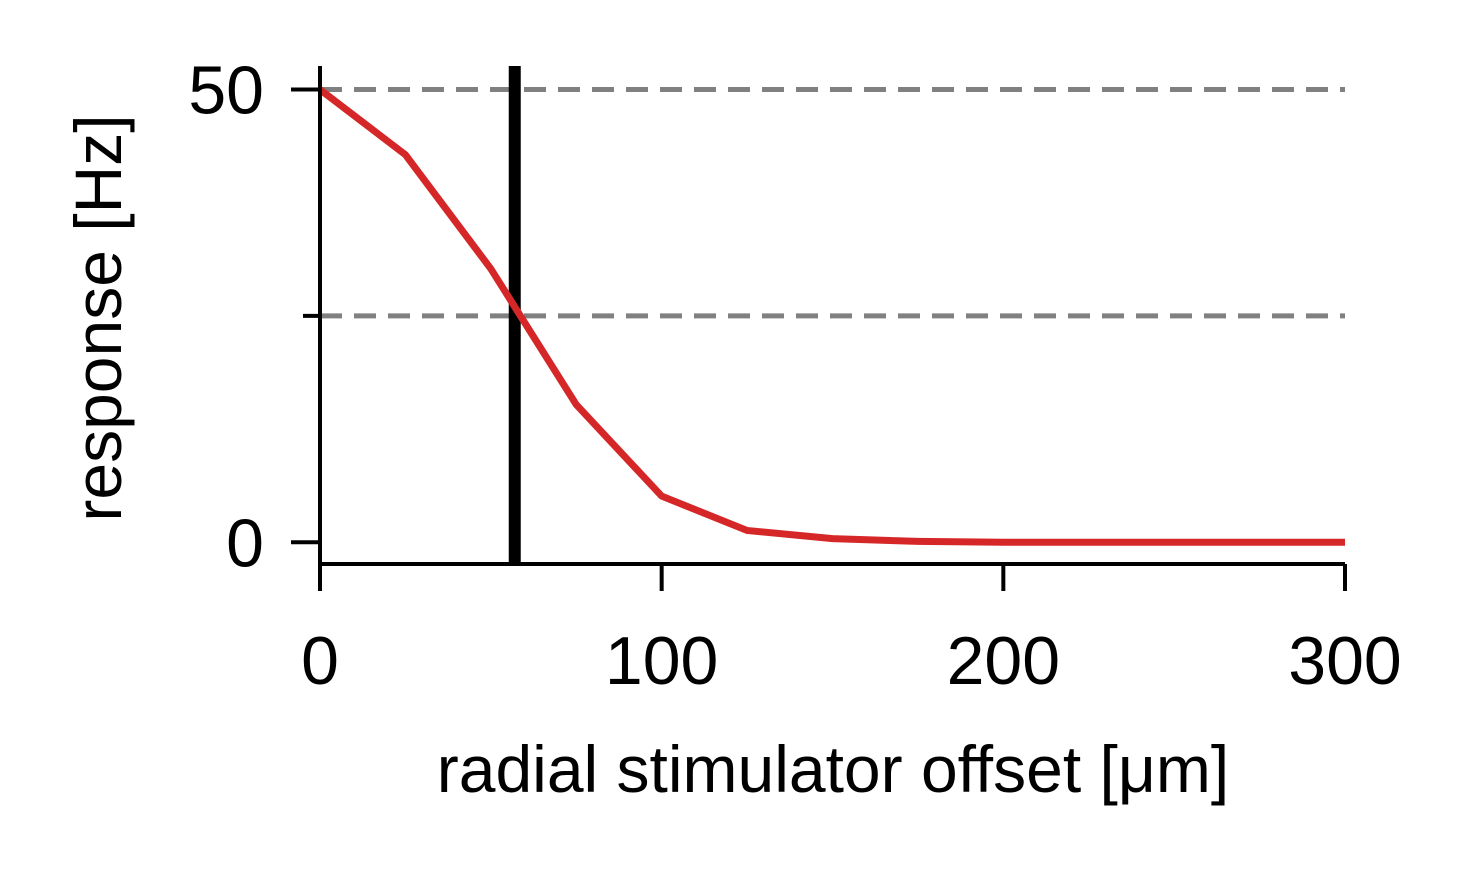 The height and width of the screenshot is (869, 1475). I want to click on y-tick-label-50: 50, so click(226, 91).